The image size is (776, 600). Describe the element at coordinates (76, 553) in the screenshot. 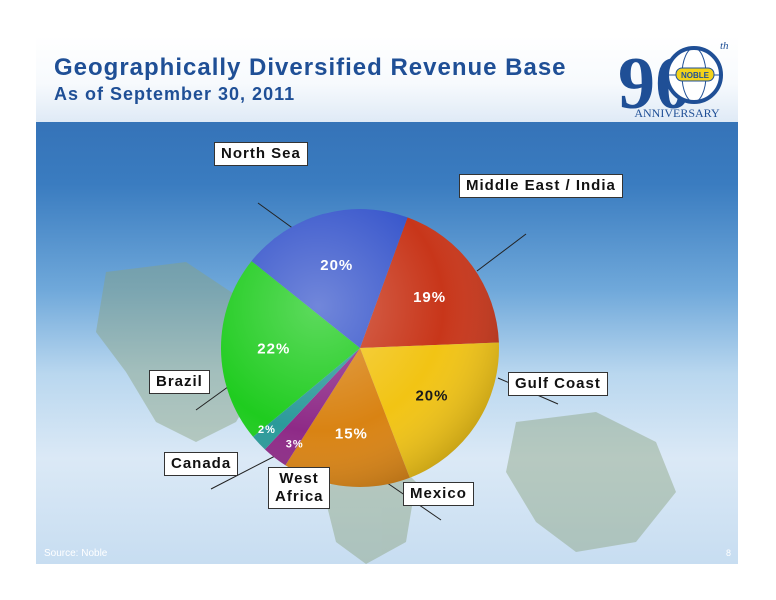

I see `source-note: Source: Noble` at that location.